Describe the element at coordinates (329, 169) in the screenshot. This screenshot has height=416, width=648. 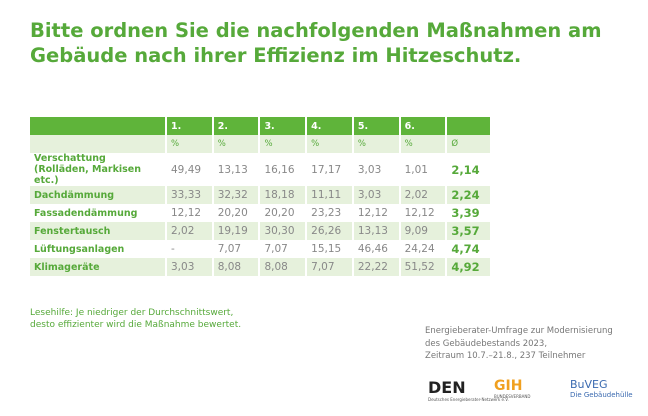
I see `value-cell: 17,17` at that location.